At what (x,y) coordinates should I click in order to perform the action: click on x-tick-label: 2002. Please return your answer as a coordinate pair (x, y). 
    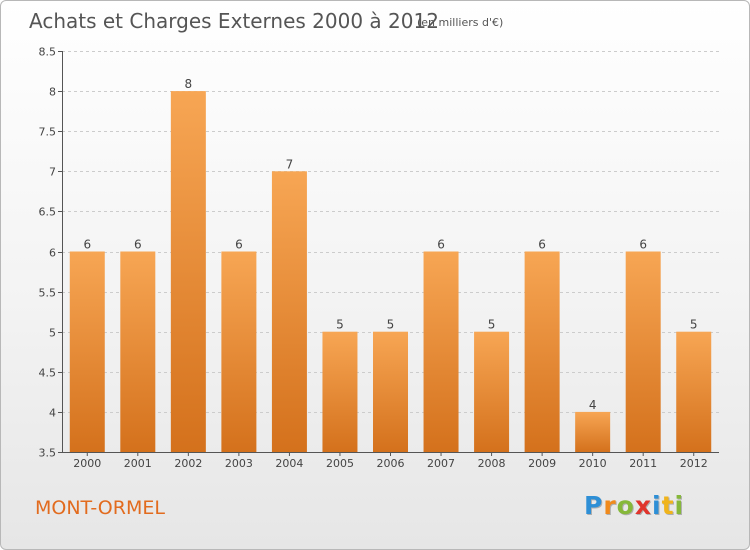
    Looking at the image, I should click on (188, 463).